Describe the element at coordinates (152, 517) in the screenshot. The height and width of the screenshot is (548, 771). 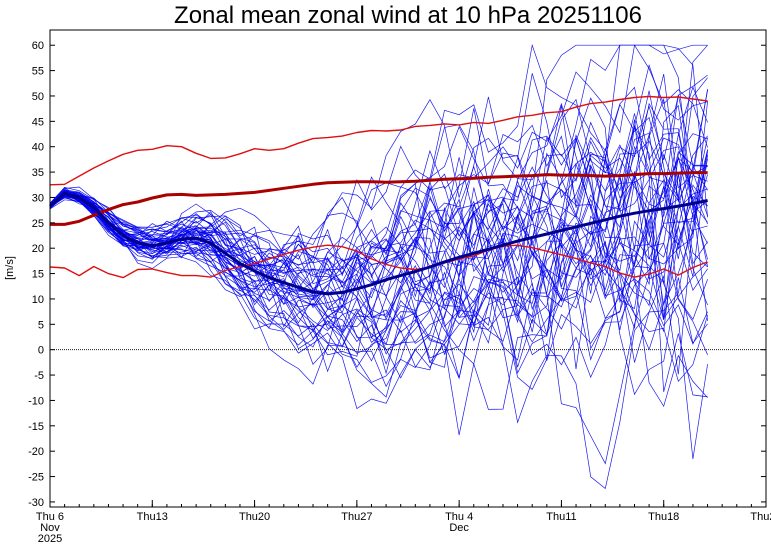
I see `x-tick-label: Thu13` at that location.